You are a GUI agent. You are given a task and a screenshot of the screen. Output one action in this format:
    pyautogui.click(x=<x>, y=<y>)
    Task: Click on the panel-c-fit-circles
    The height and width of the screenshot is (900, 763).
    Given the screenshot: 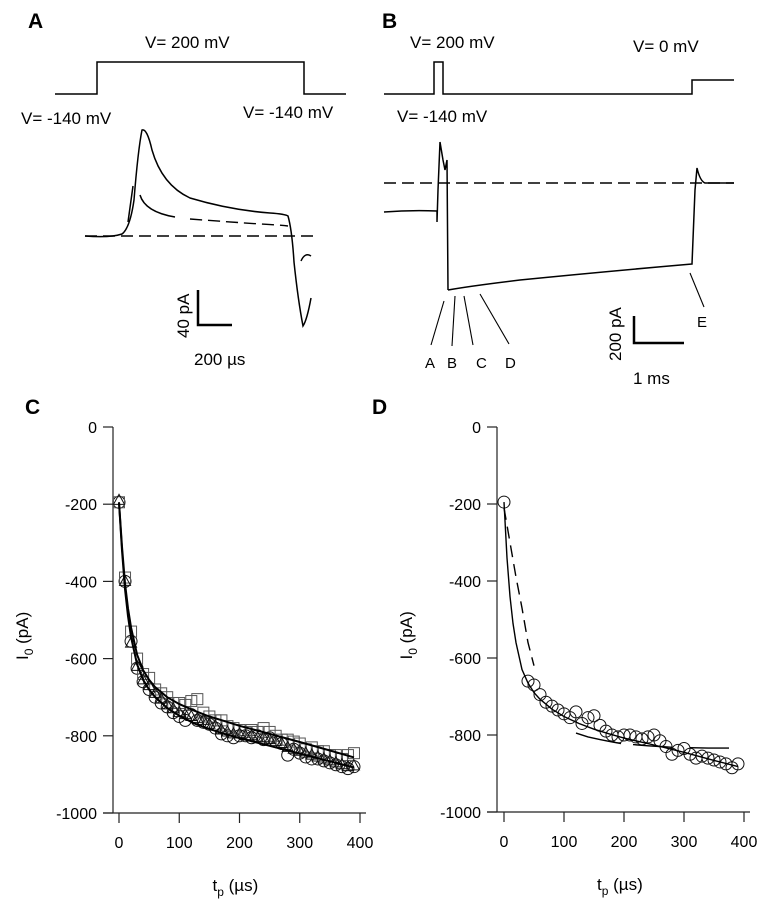 What is the action you would take?
    pyautogui.click(x=236, y=635)
    